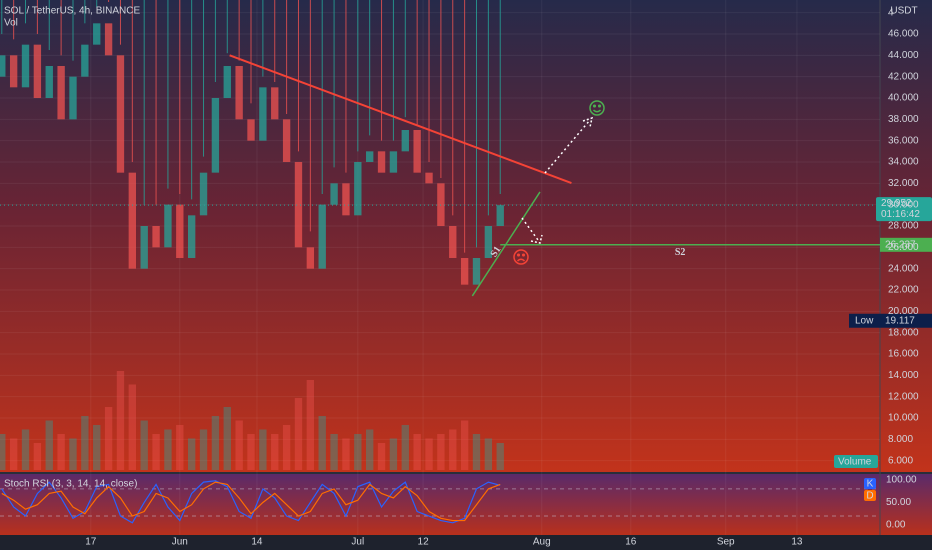 The width and height of the screenshot is (932, 550). I want to click on currency: USDT, so click(903, 11).